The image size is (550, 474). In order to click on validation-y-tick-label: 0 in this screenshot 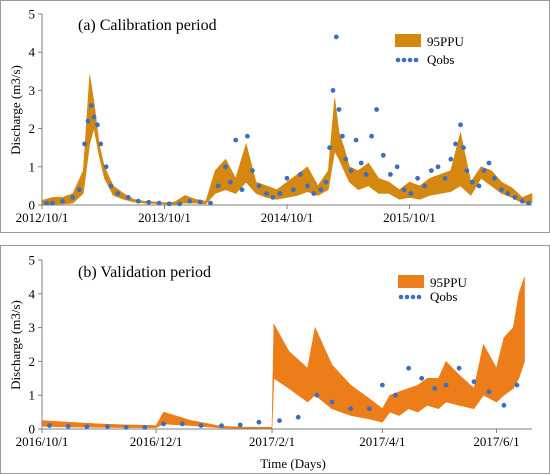, I will do `click(32, 429)`.